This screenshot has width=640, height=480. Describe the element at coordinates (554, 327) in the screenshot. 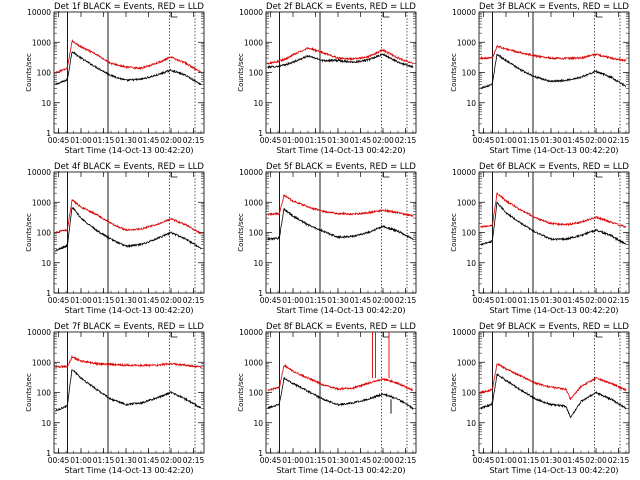

I see `panel-title: Det 9f BLACK = Events, RED = LLD` at that location.